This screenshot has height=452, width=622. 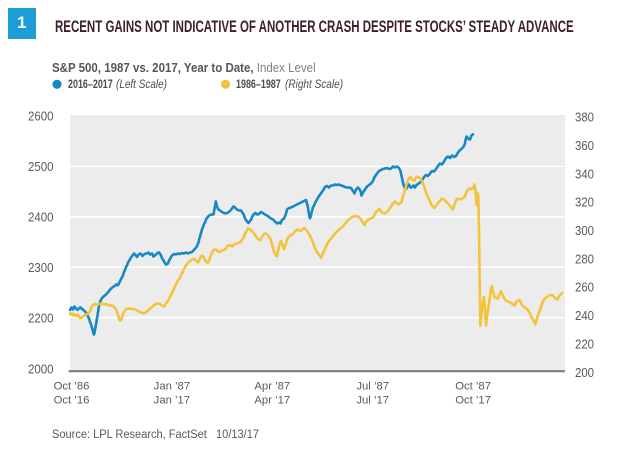 I want to click on svg-text: 240, so click(x=584, y=315).